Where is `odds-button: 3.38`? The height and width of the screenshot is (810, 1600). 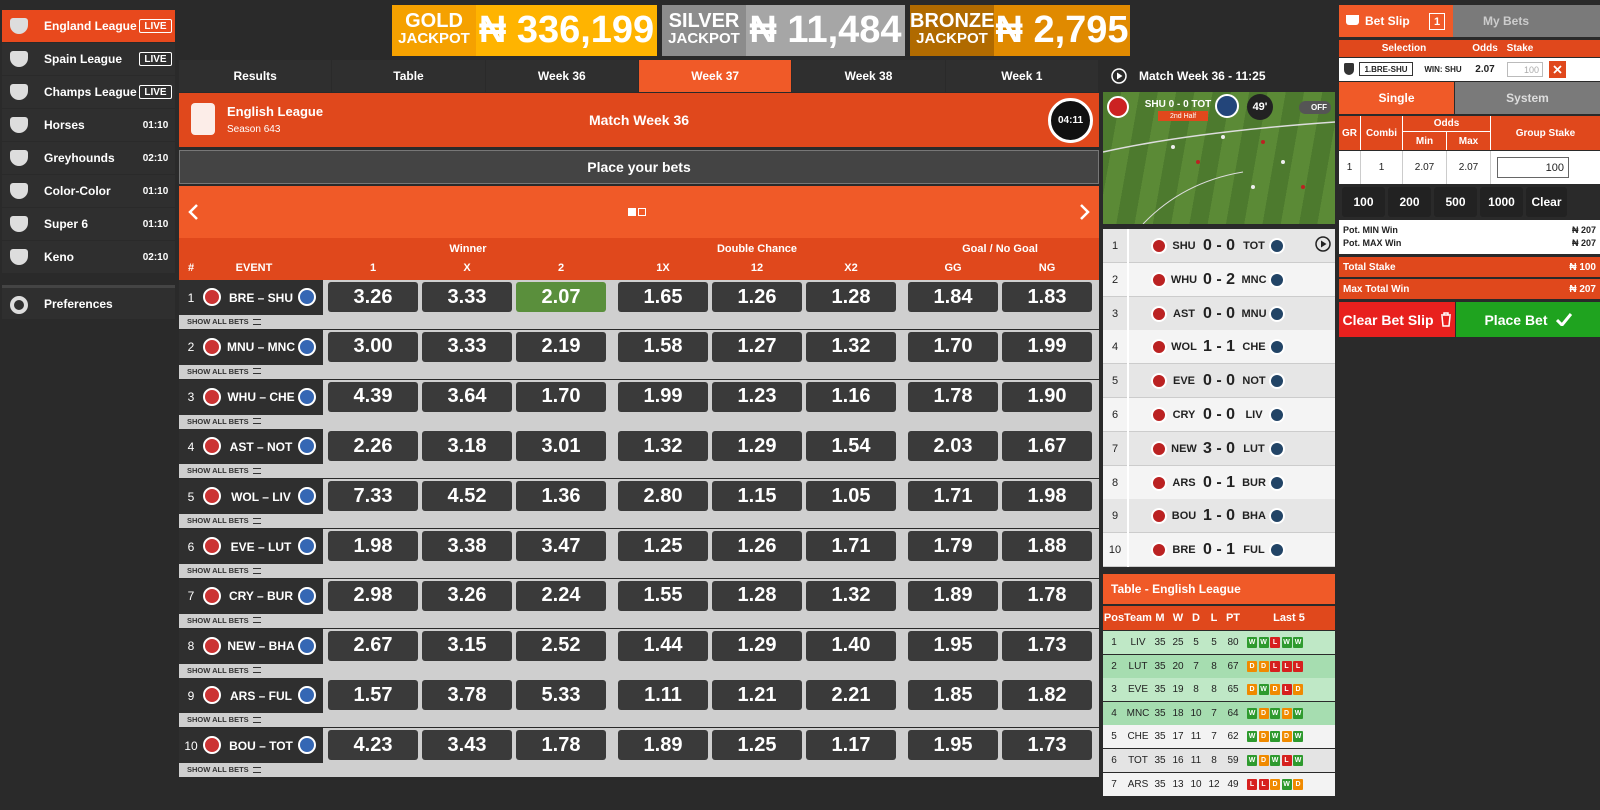
odds-button: 3.38 is located at coordinates (467, 546).